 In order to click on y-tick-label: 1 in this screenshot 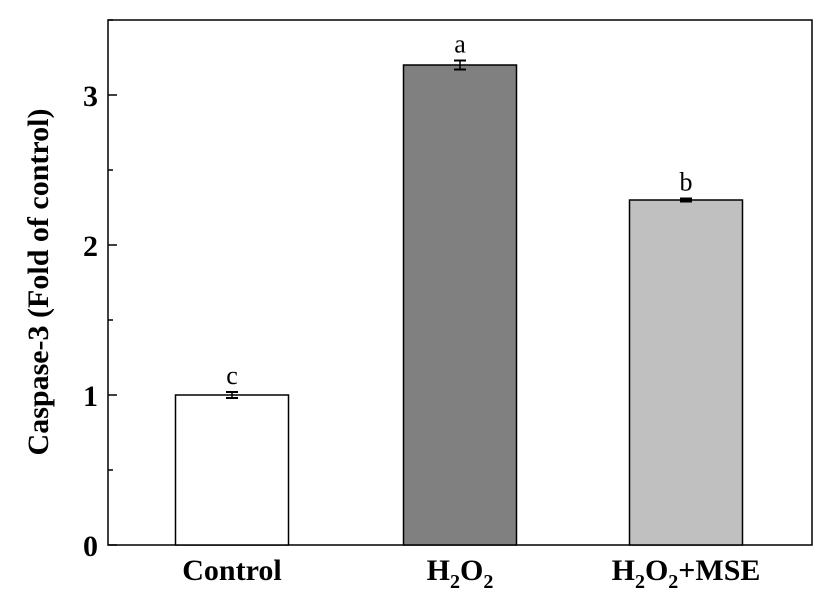, I will do `click(90, 396)`.